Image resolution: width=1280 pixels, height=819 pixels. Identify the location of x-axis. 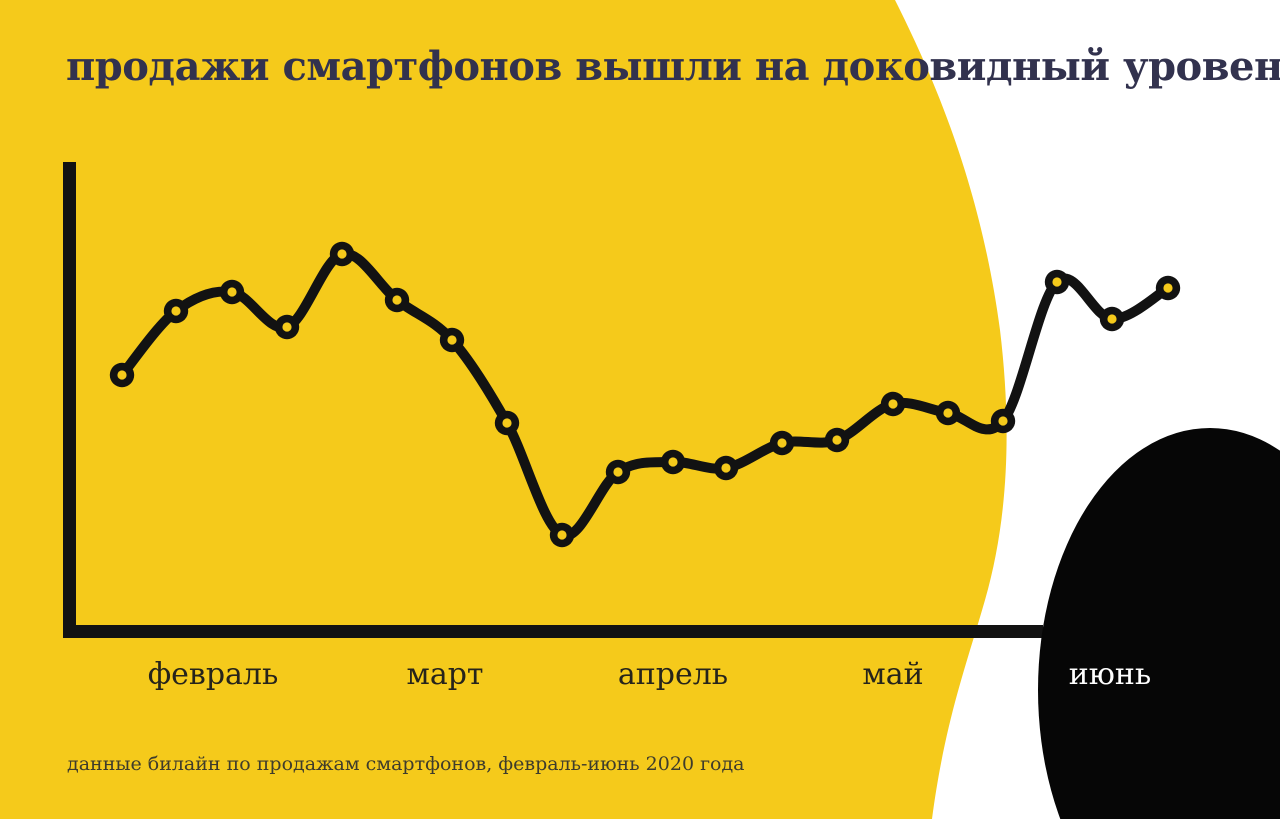
(553, 631).